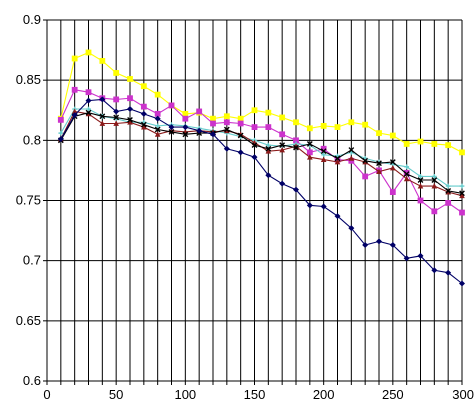  I want to click on x-tick-label: 0, so click(46, 394).